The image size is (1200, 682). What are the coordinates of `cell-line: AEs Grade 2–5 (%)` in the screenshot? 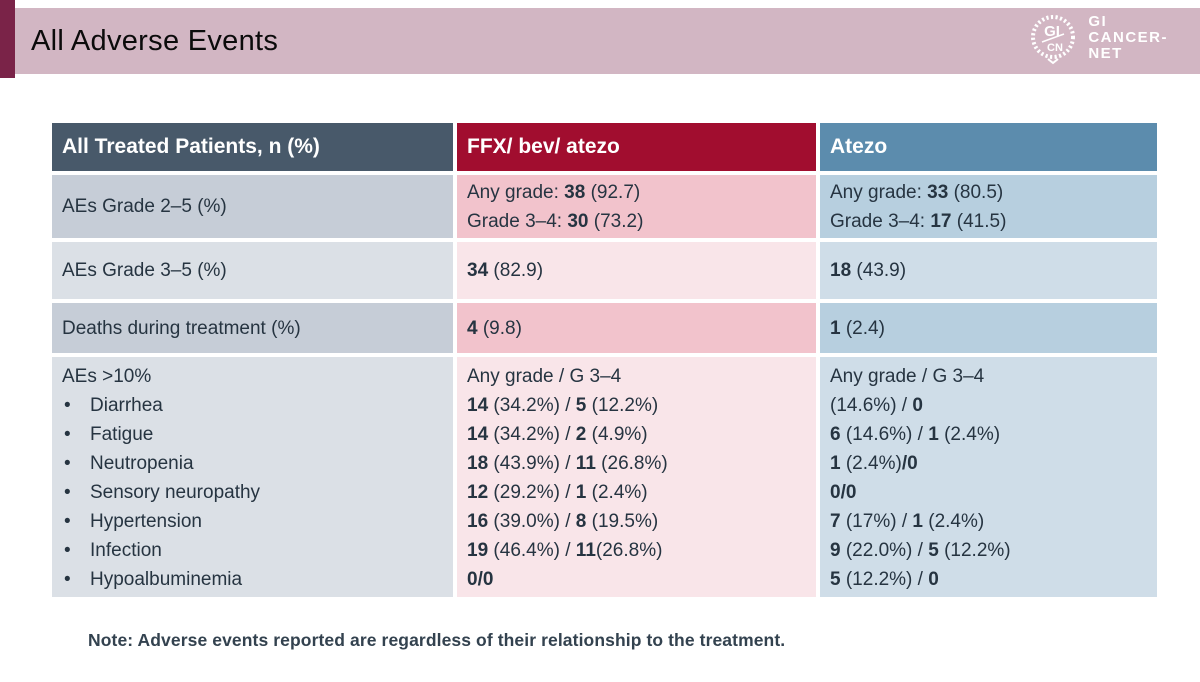 It's located at (144, 206).